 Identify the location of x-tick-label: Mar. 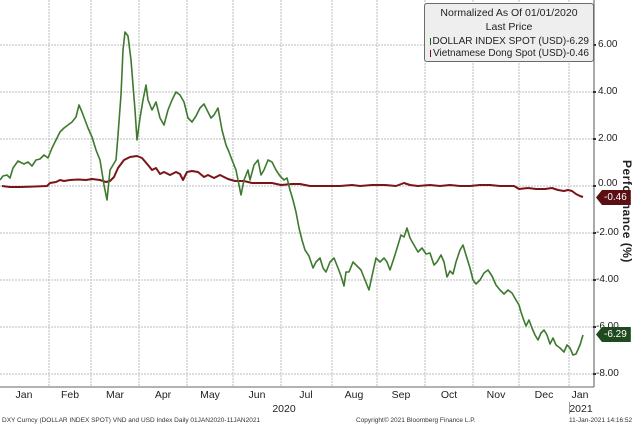
(115, 395).